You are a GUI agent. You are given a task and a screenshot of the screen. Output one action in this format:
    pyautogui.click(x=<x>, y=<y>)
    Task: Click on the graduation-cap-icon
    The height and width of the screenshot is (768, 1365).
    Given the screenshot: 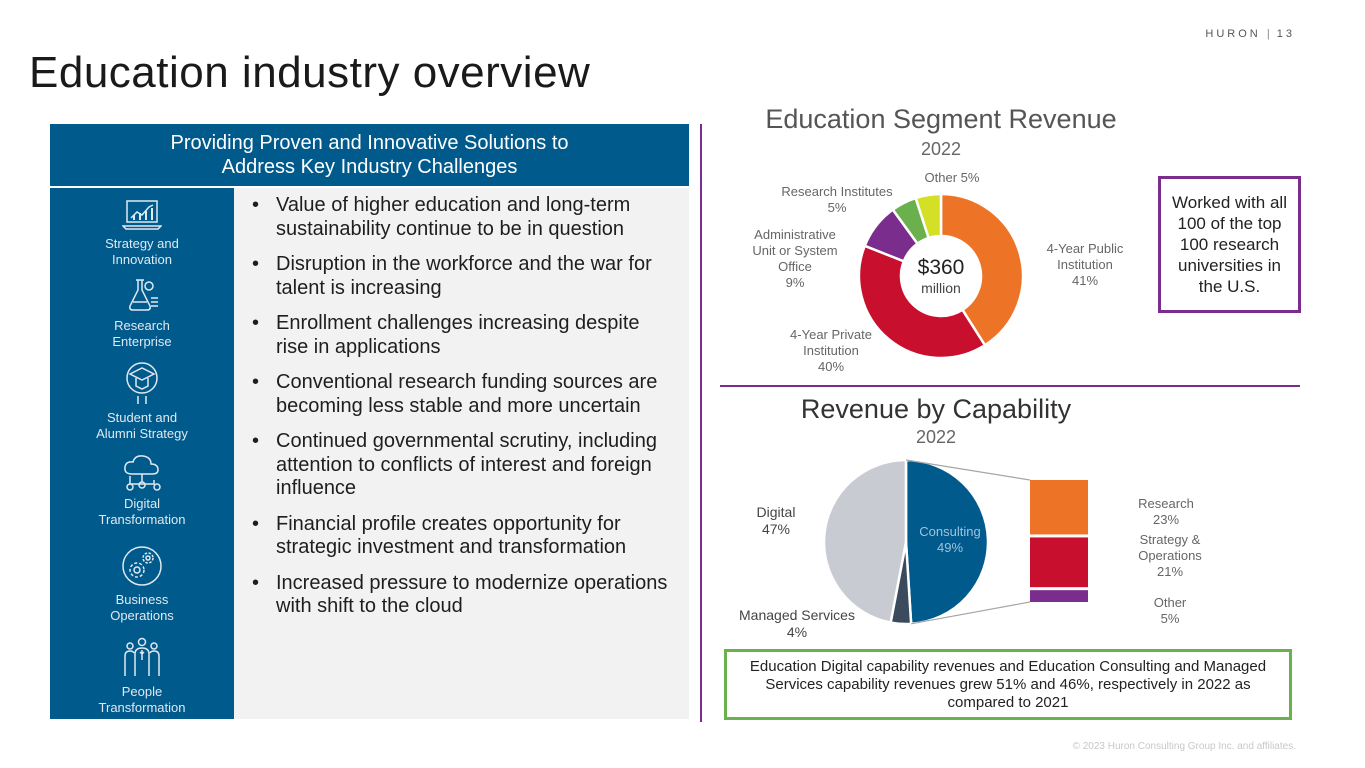 What is the action you would take?
    pyautogui.click(x=142, y=383)
    